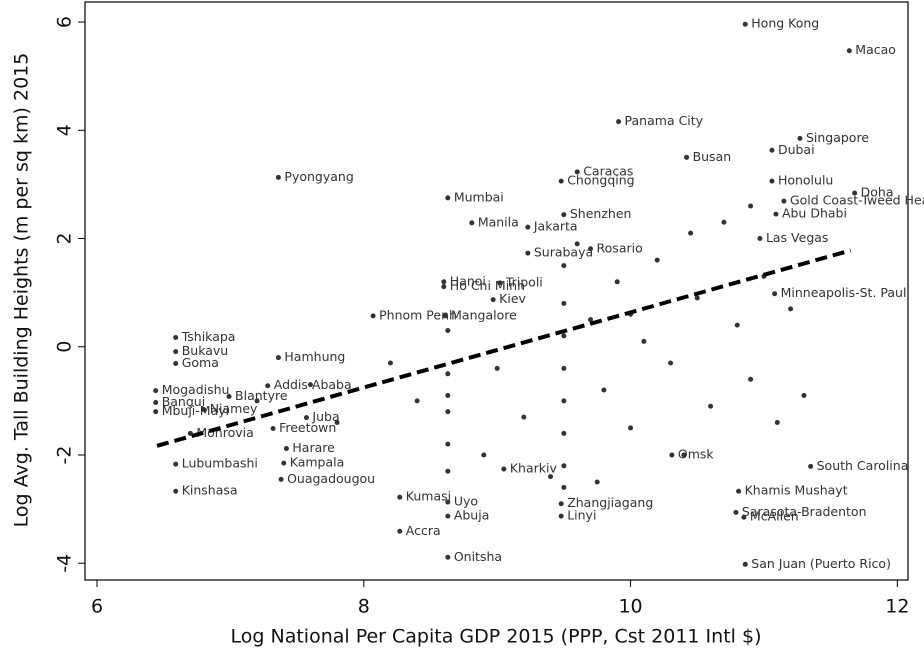 The height and width of the screenshot is (657, 924). Describe the element at coordinates (208, 336) in the screenshot. I see `point-label: Tshikapa` at that location.